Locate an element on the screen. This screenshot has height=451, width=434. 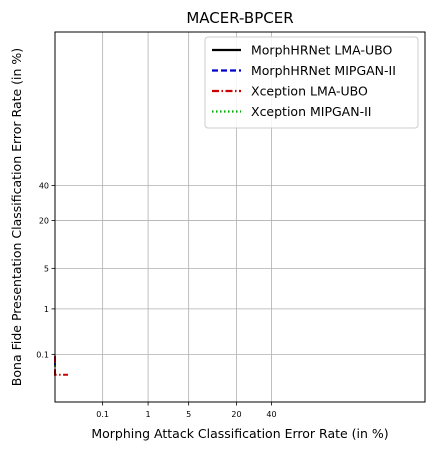
legend-box is located at coordinates (311, 82).